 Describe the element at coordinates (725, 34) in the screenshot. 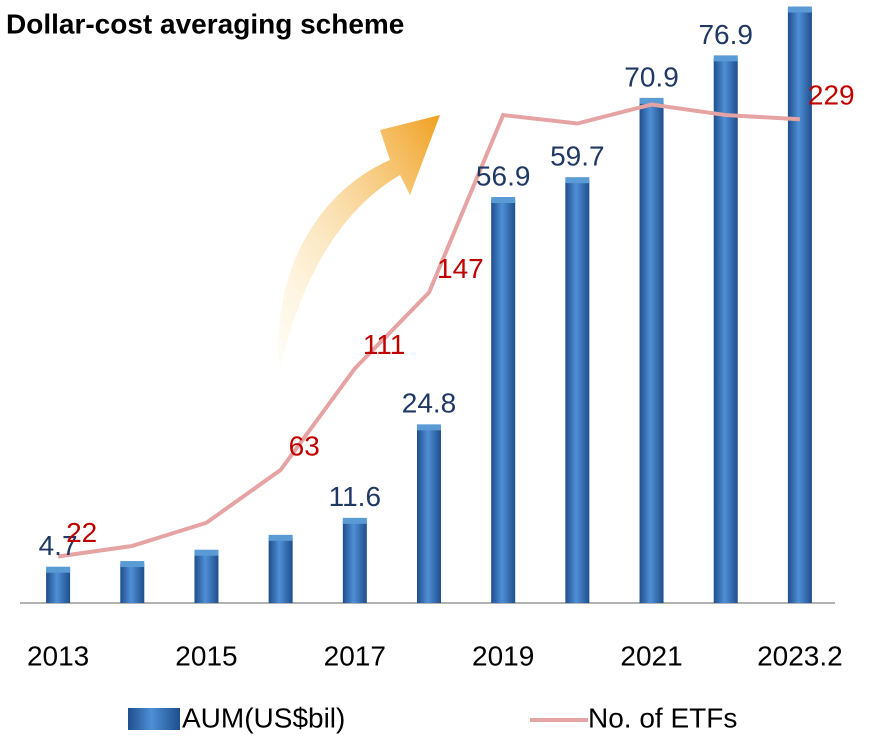

I see `data-label: 76.9` at that location.